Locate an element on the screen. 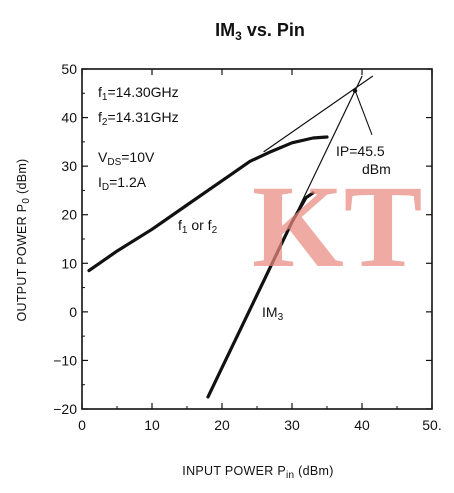  y-tick-label: 20 is located at coordinates (69, 215).